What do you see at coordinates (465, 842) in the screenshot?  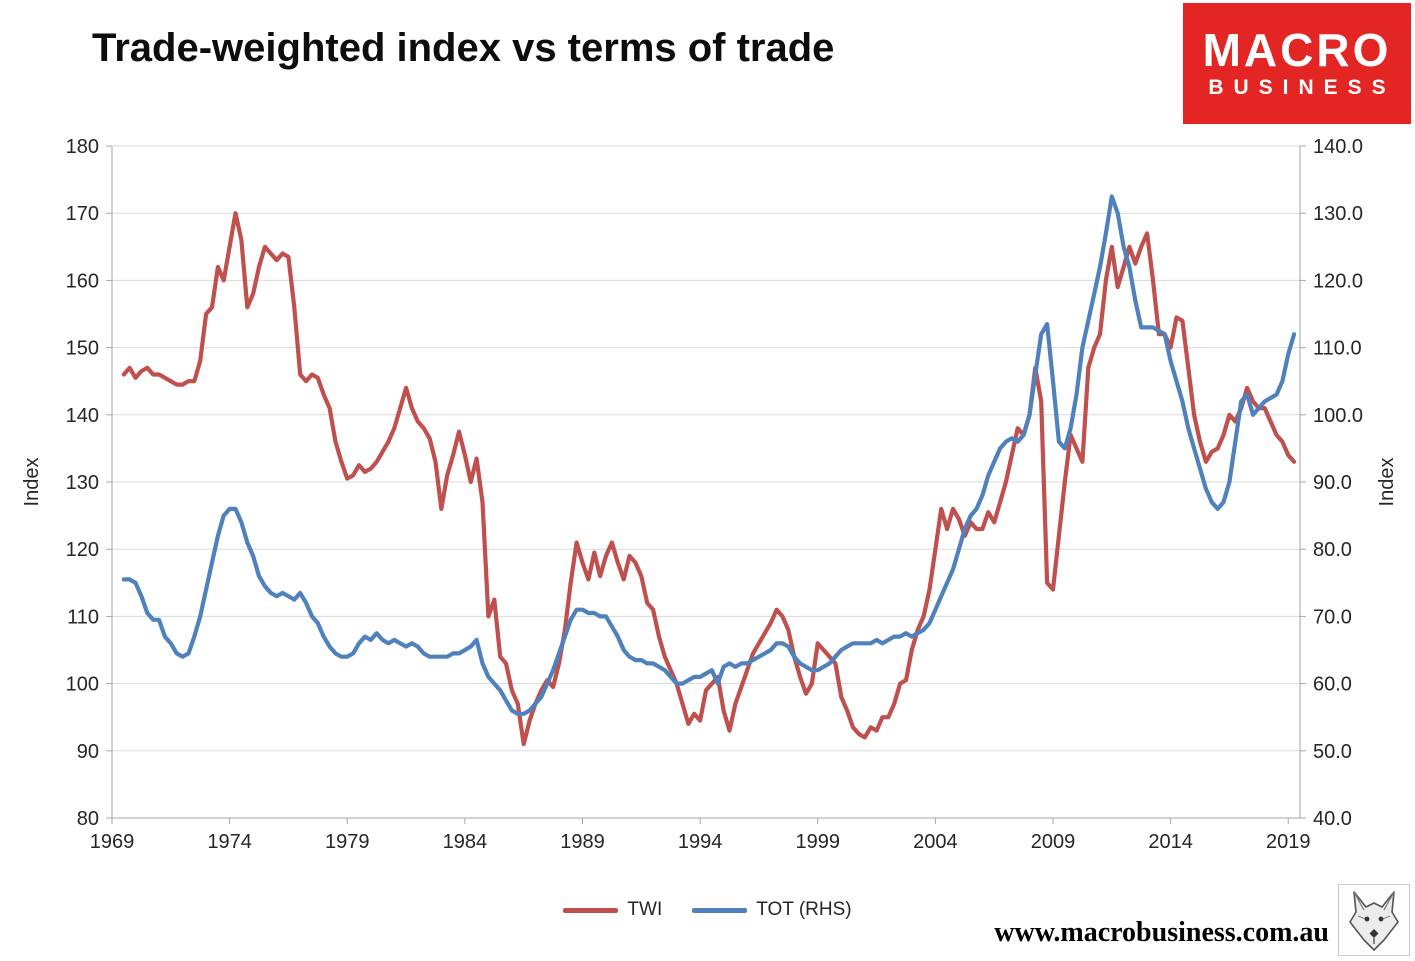 I see `svg-text: 1984` at bounding box center [465, 842].